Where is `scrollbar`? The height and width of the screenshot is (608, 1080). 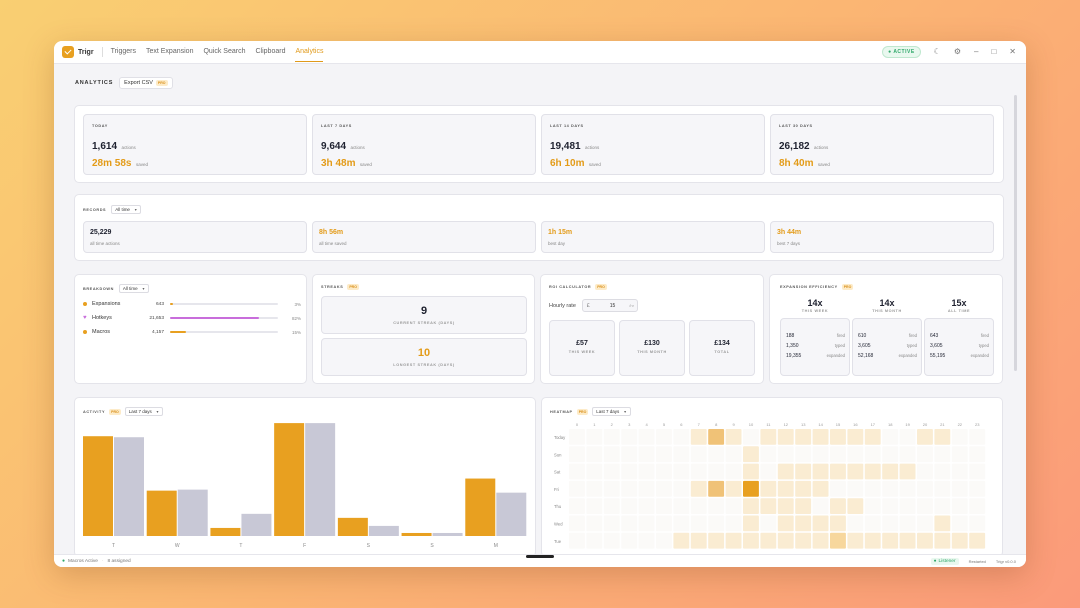 scrollbar is located at coordinates (1015, 233).